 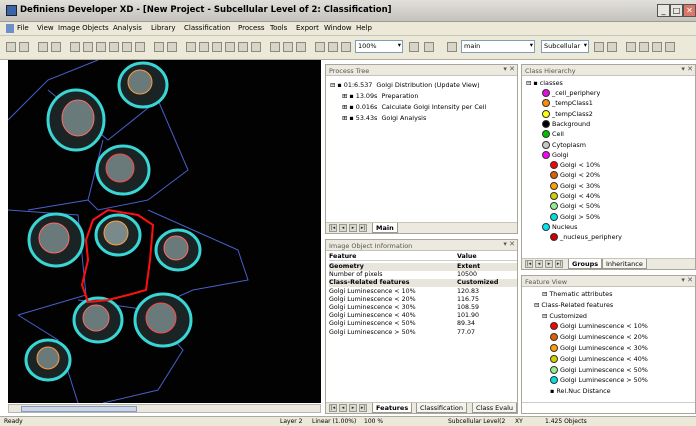 What do you see at coordinates (243, 47) in the screenshot?
I see `polygon-icon` at bounding box center [243, 47].